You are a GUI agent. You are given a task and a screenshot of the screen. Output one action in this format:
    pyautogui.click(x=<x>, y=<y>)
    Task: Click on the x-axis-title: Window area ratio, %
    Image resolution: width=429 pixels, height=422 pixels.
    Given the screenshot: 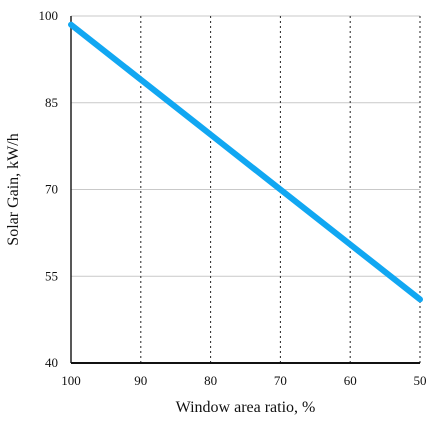 What is the action you would take?
    pyautogui.click(x=246, y=407)
    